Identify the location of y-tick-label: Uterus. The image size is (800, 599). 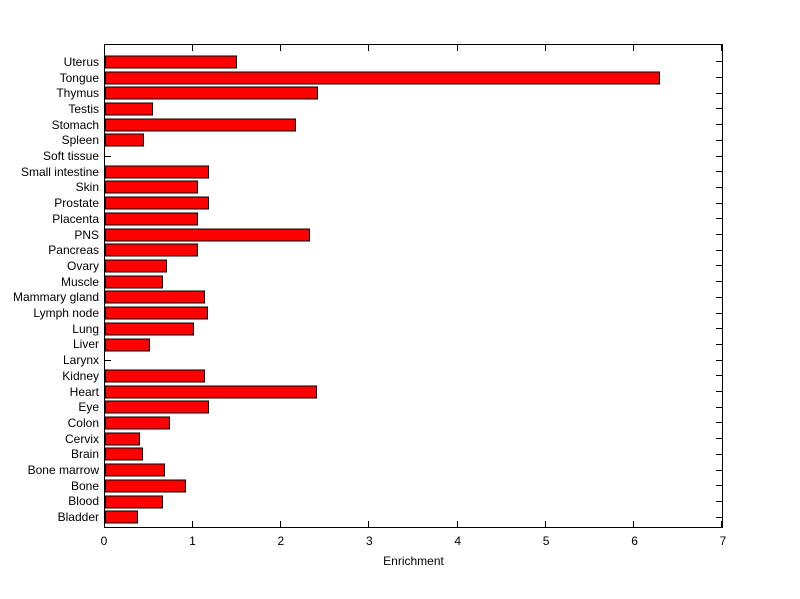
(81, 61).